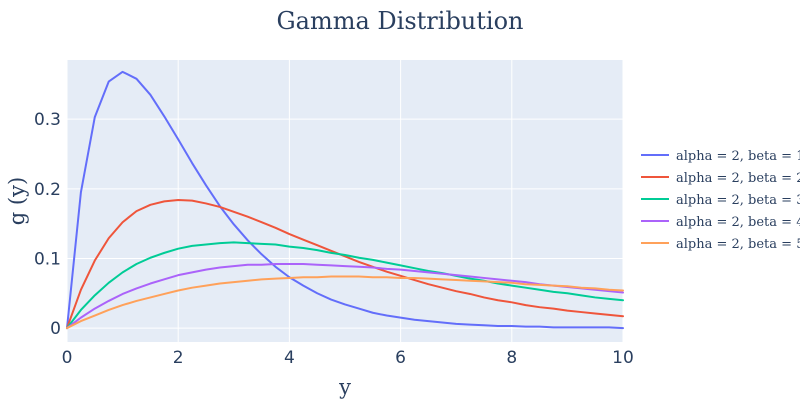 The height and width of the screenshot is (400, 800). I want to click on legend-item: alpha = 2, beta = 1, so click(720, 156).